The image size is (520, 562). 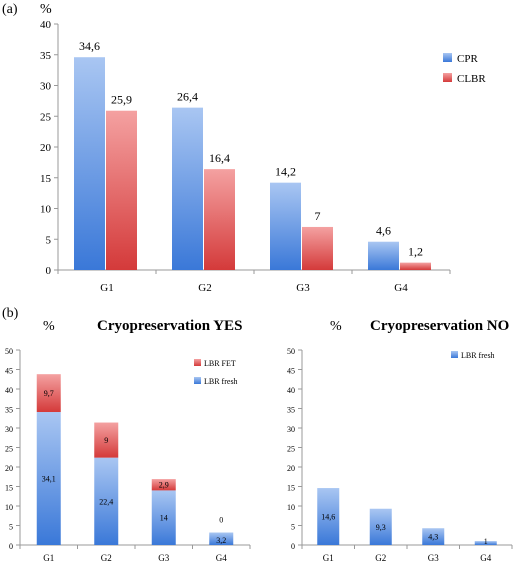 What do you see at coordinates (46, 56) in the screenshot?
I see `panel-a-y-tick-label: 35` at bounding box center [46, 56].